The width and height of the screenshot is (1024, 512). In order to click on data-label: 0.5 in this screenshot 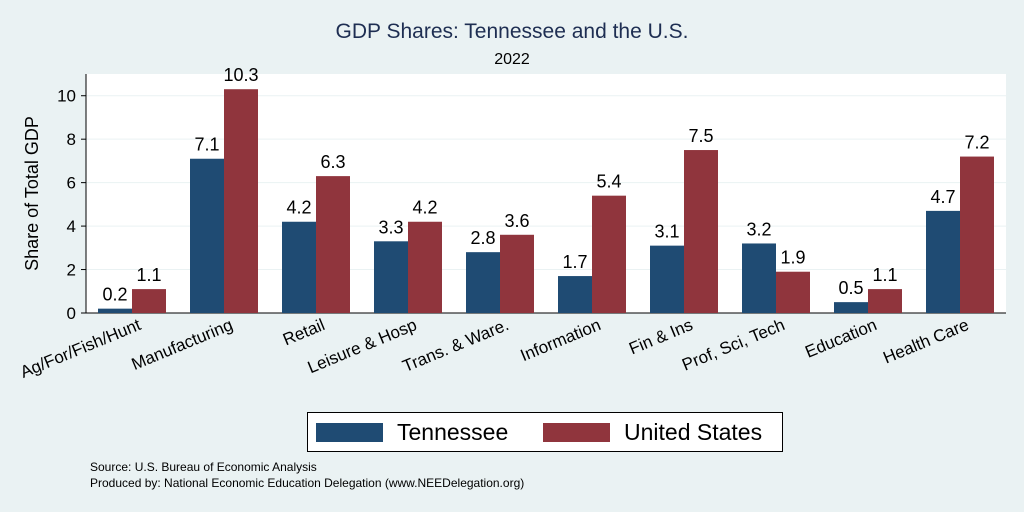, I will do `click(850, 288)`.